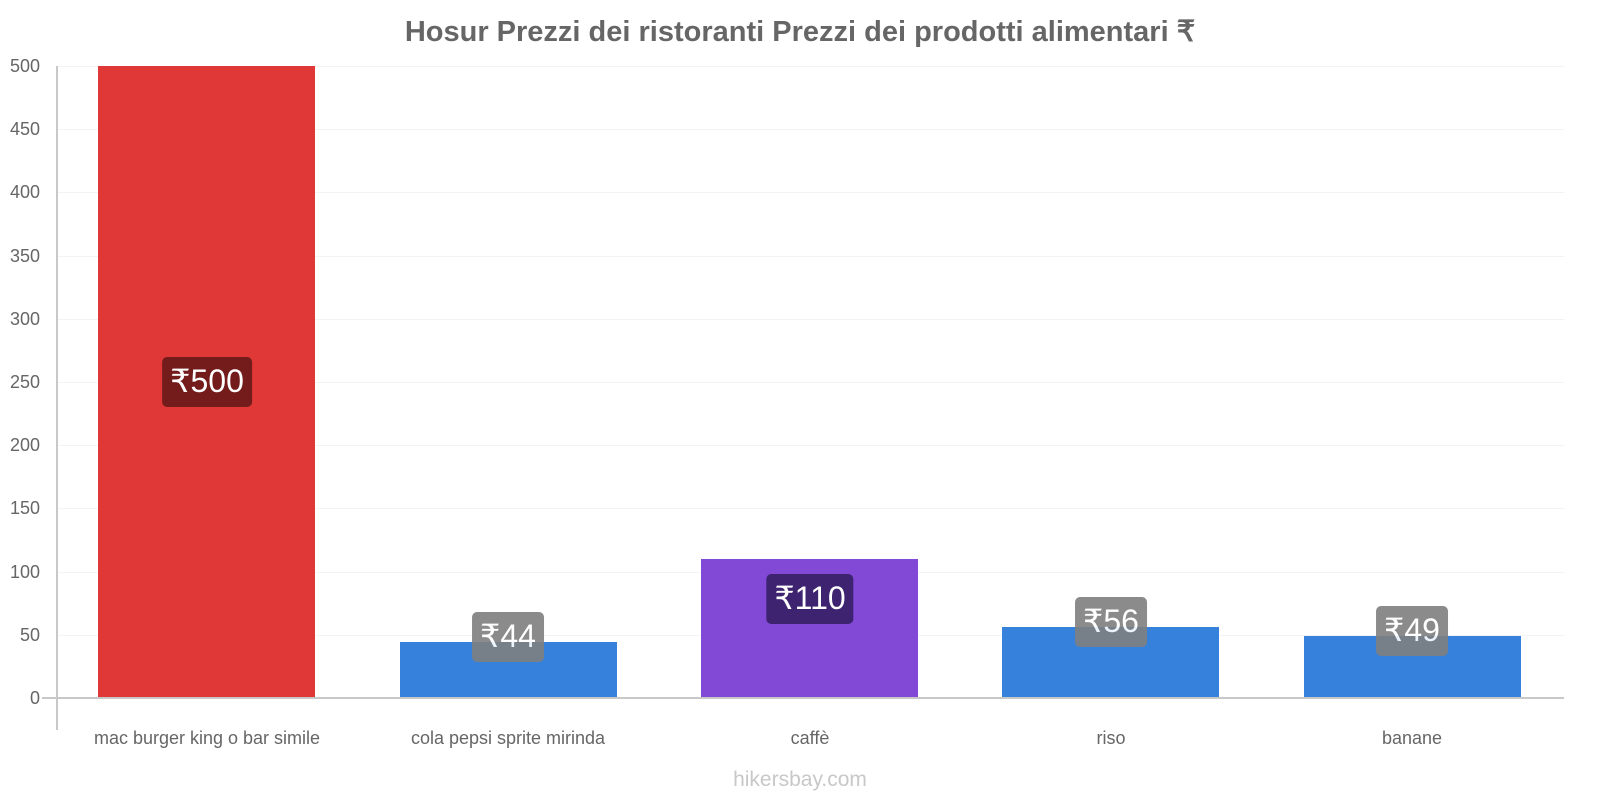  What do you see at coordinates (24, 66) in the screenshot?
I see `y-tick-label: 500` at bounding box center [24, 66].